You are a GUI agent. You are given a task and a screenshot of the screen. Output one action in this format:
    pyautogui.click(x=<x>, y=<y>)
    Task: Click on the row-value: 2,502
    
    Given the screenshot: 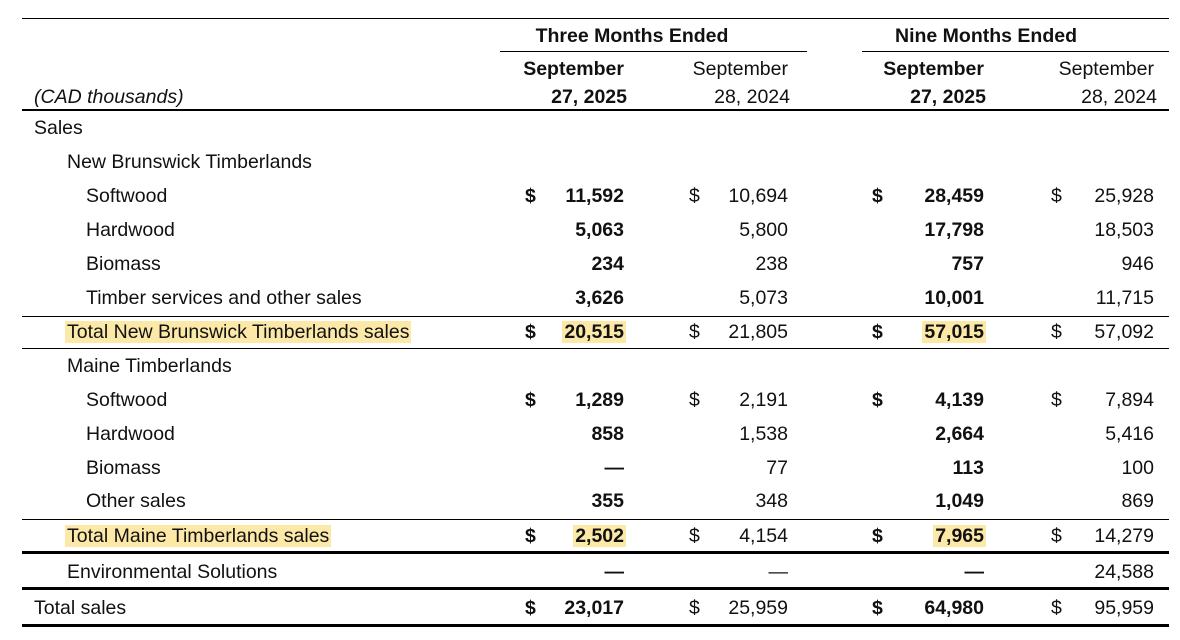 What is the action you would take?
    pyautogui.click(x=599, y=536)
    